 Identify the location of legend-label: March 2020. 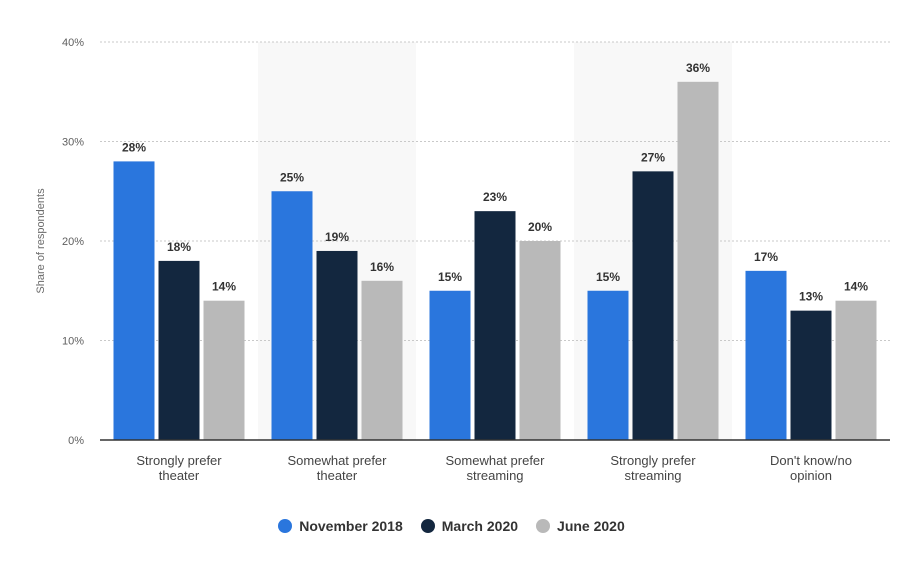
(480, 526).